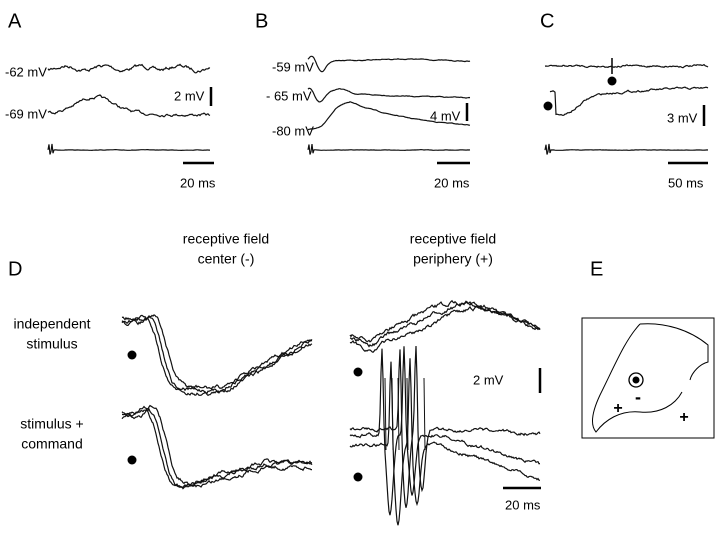  Describe the element at coordinates (261, 21) in the screenshot. I see `panel-label: B` at that location.